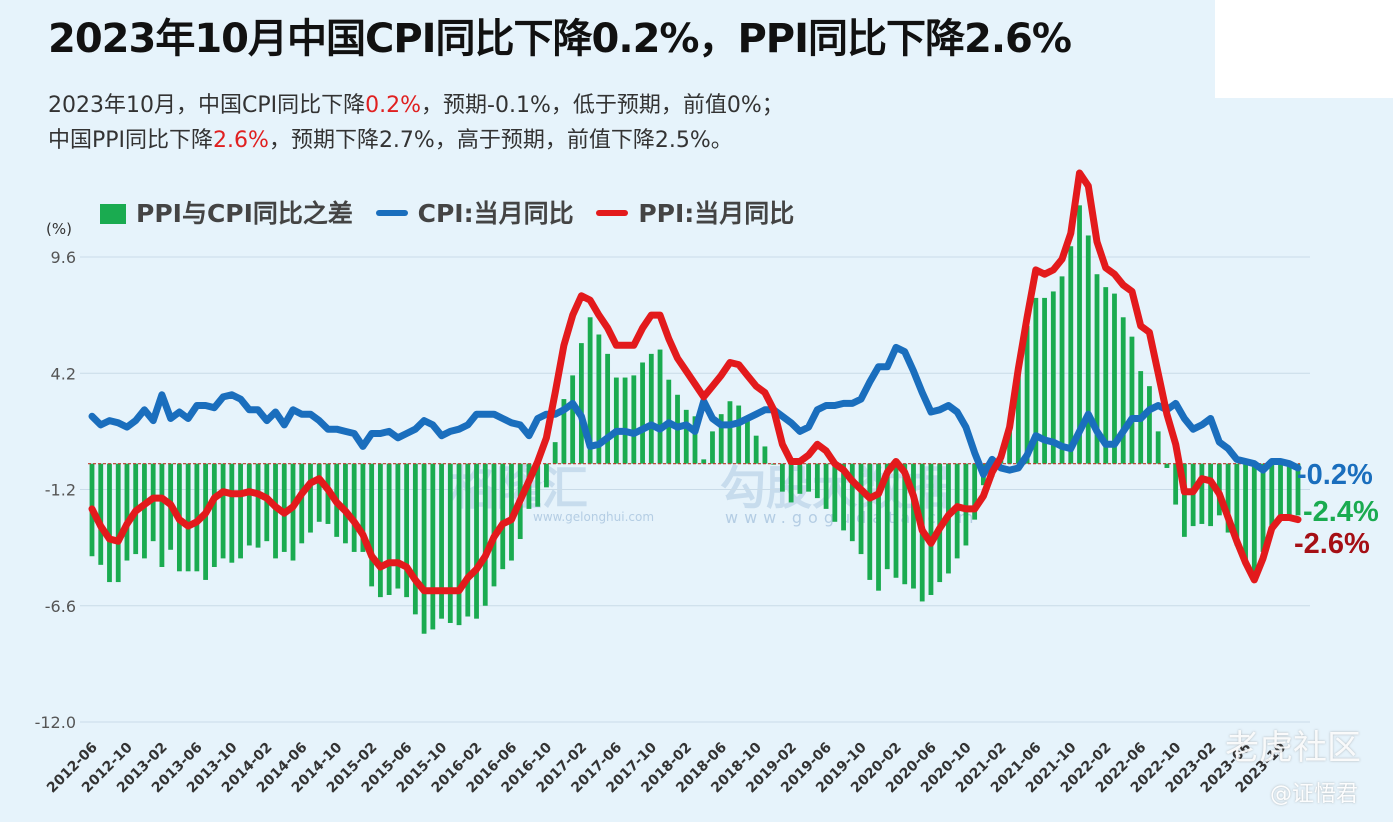 The image size is (1393, 822). I want to click on legend-label-diff: PPI与CPI同比之差, so click(244, 213).